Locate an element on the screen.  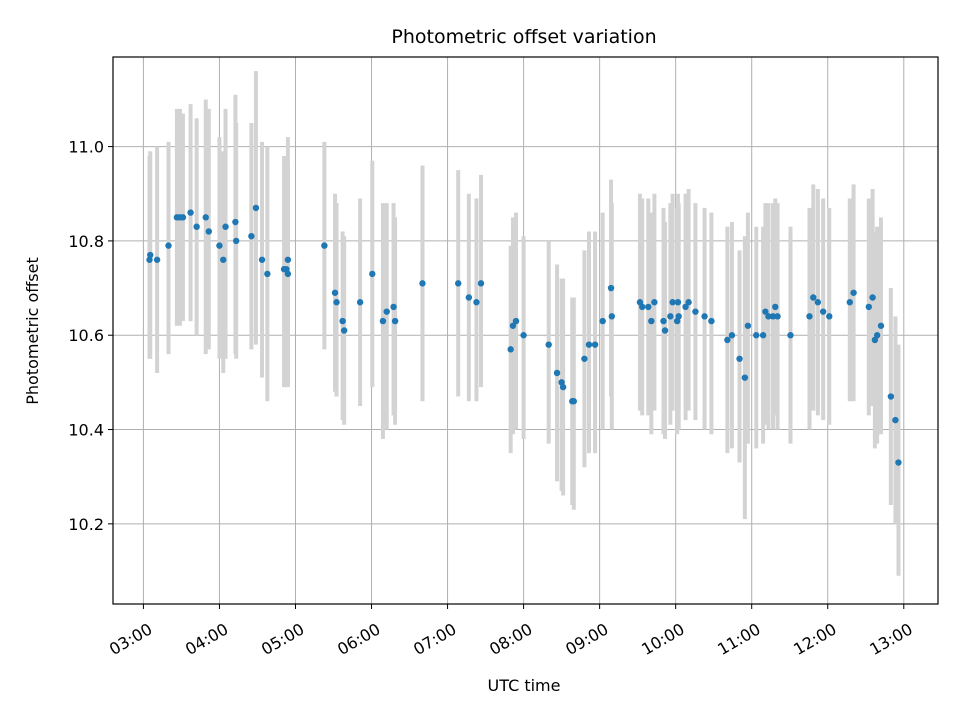
y-axis-ticks: 10.2 10.4 10.6 10.8 11.0 is located at coordinates (90, 336).